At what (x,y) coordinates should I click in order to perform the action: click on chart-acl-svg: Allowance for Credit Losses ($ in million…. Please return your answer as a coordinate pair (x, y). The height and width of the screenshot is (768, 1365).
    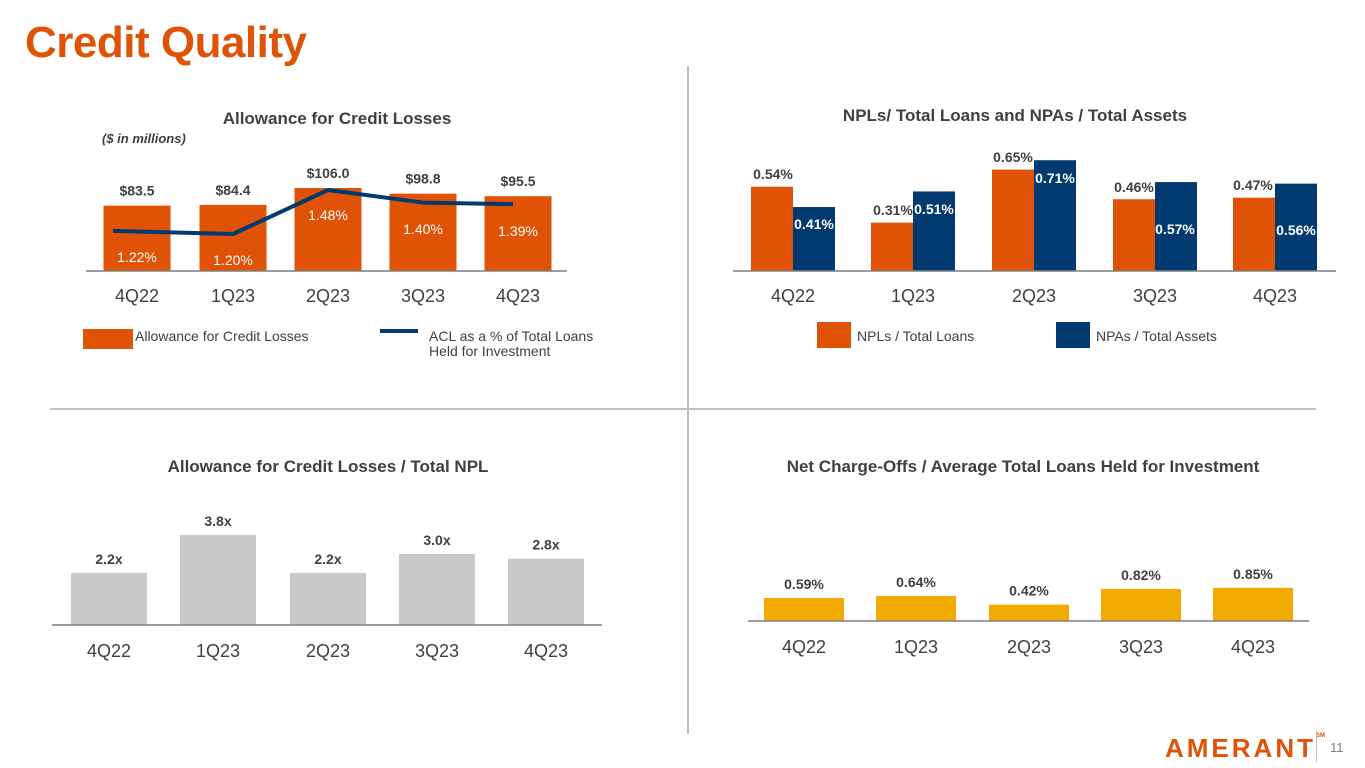
    Looking at the image, I should click on (338, 234).